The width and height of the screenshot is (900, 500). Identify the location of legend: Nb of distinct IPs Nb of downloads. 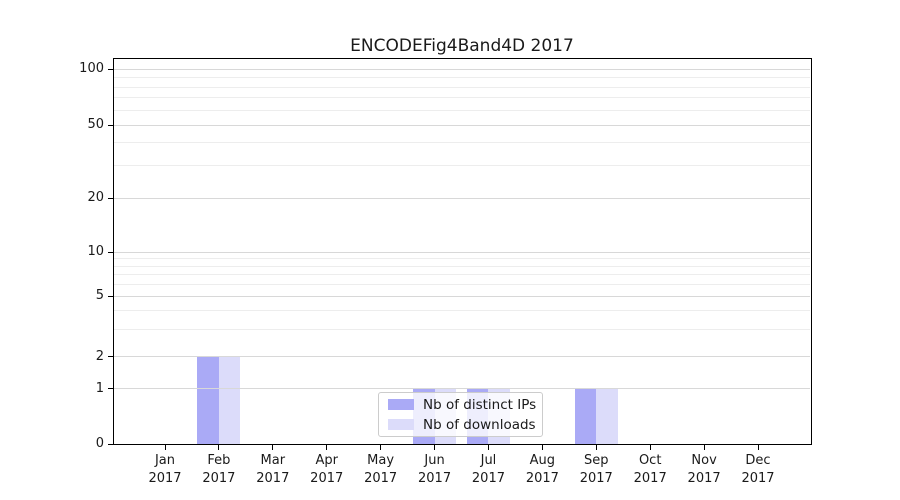
(460, 414).